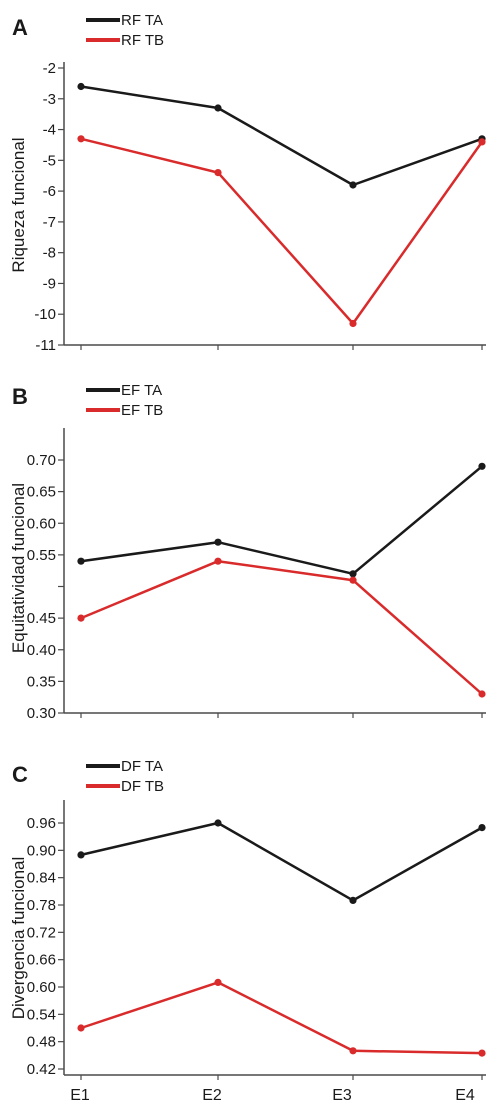  Describe the element at coordinates (41, 713) in the screenshot. I see `y-tick-label: 0.30` at that location.